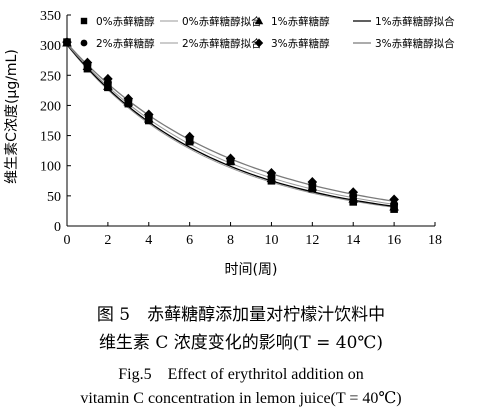 The height and width of the screenshot is (417, 482). What do you see at coordinates (435, 240) in the screenshot?
I see `x-tick-label: 18` at bounding box center [435, 240].